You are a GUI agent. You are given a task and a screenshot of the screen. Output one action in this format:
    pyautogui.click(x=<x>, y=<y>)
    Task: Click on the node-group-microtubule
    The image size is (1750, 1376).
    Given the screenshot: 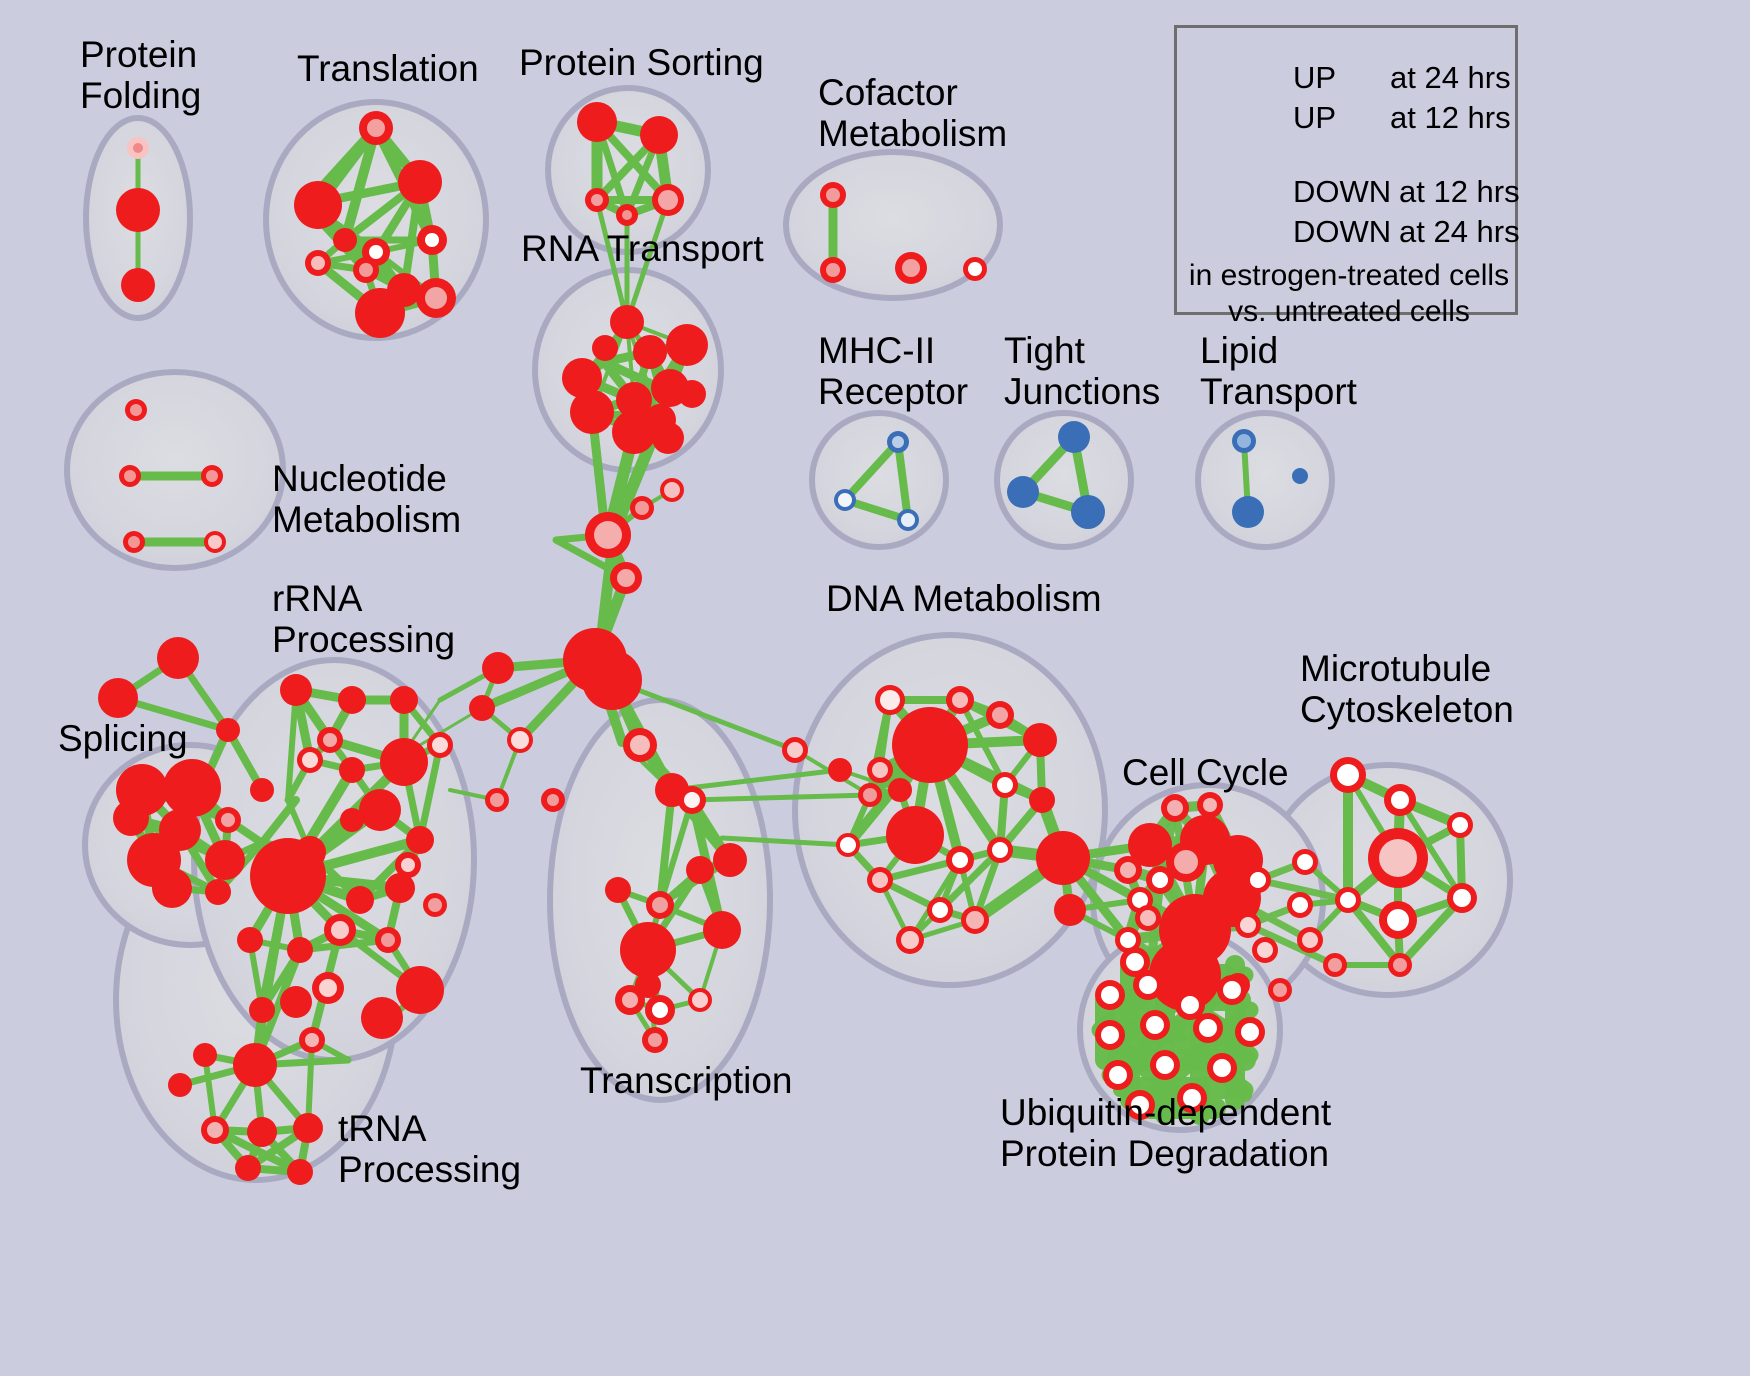 What is the action you would take?
    pyautogui.click(x=1382, y=867)
    